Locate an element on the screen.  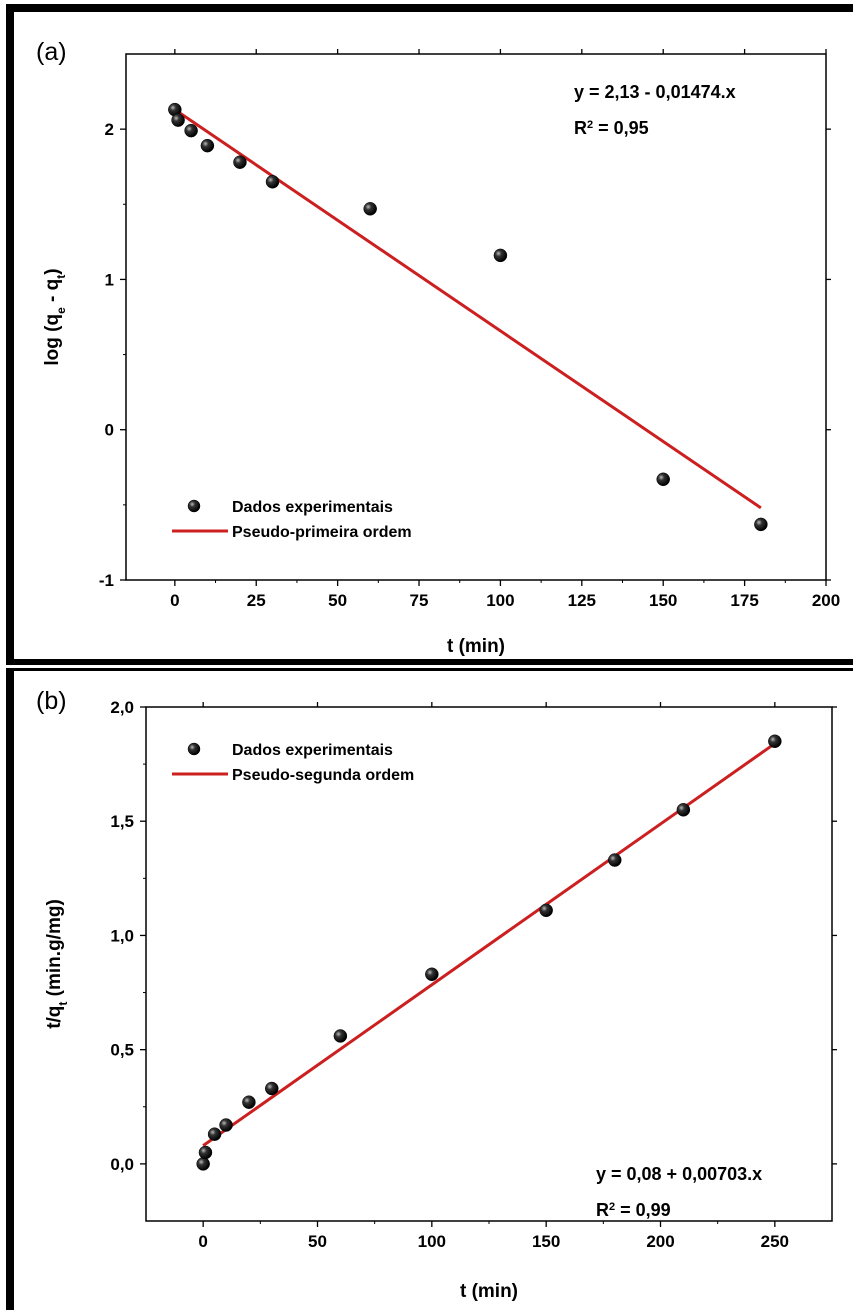
y-tick-label-a: 2 is located at coordinates (109, 129).